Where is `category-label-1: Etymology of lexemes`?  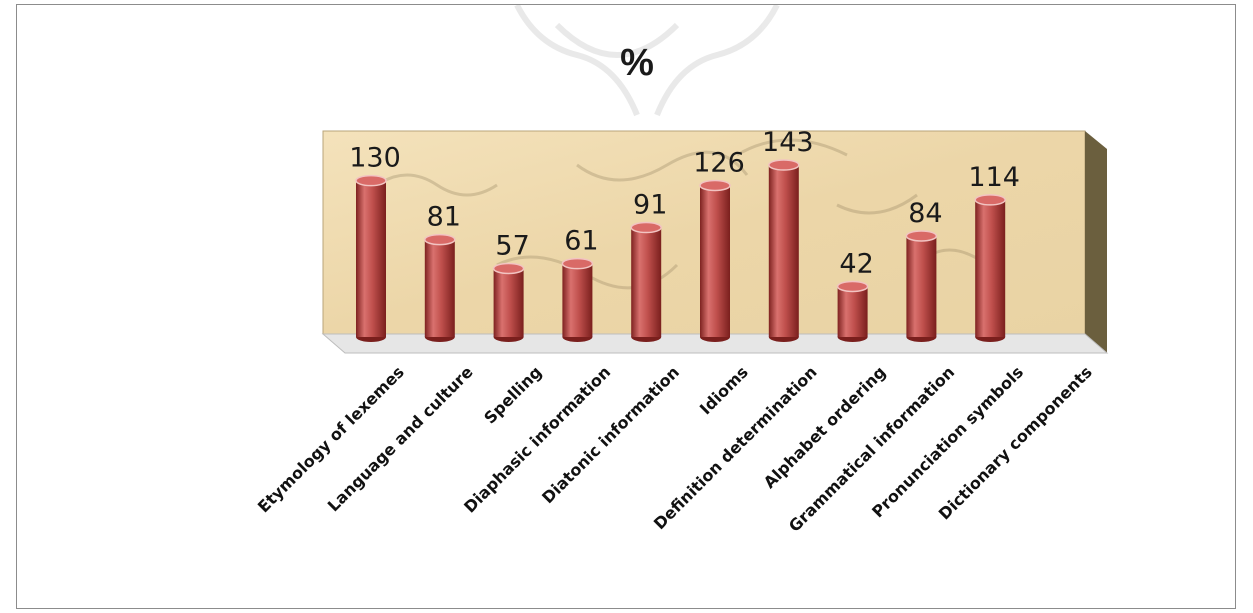 category-label-1: Etymology of lexemes is located at coordinates (331, 439).